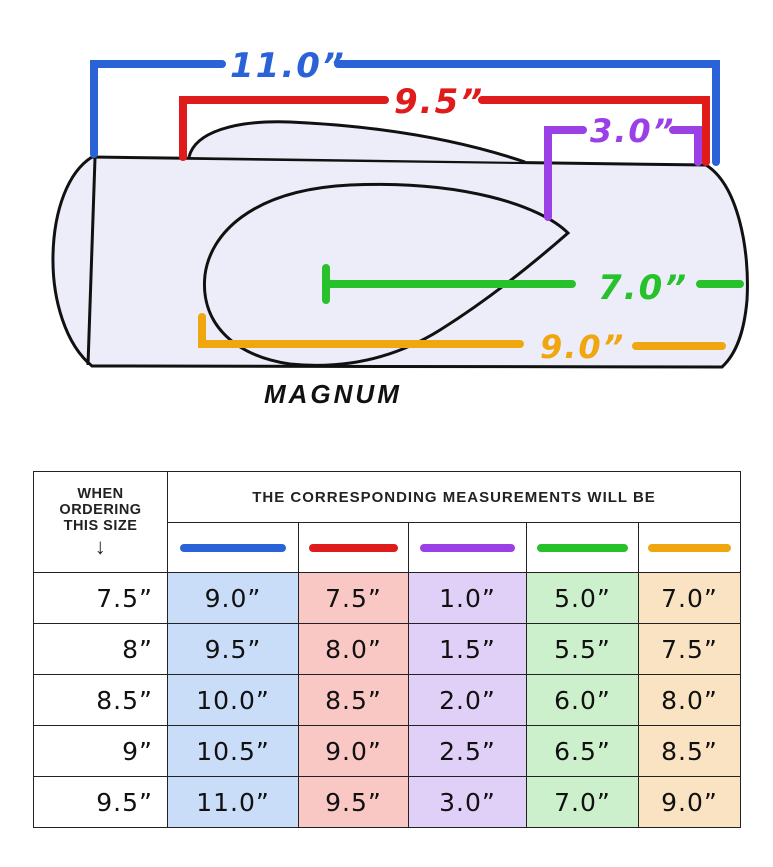  What do you see at coordinates (632, 131) in the screenshot?
I see `dimension-label-purple: 3.0”` at bounding box center [632, 131].